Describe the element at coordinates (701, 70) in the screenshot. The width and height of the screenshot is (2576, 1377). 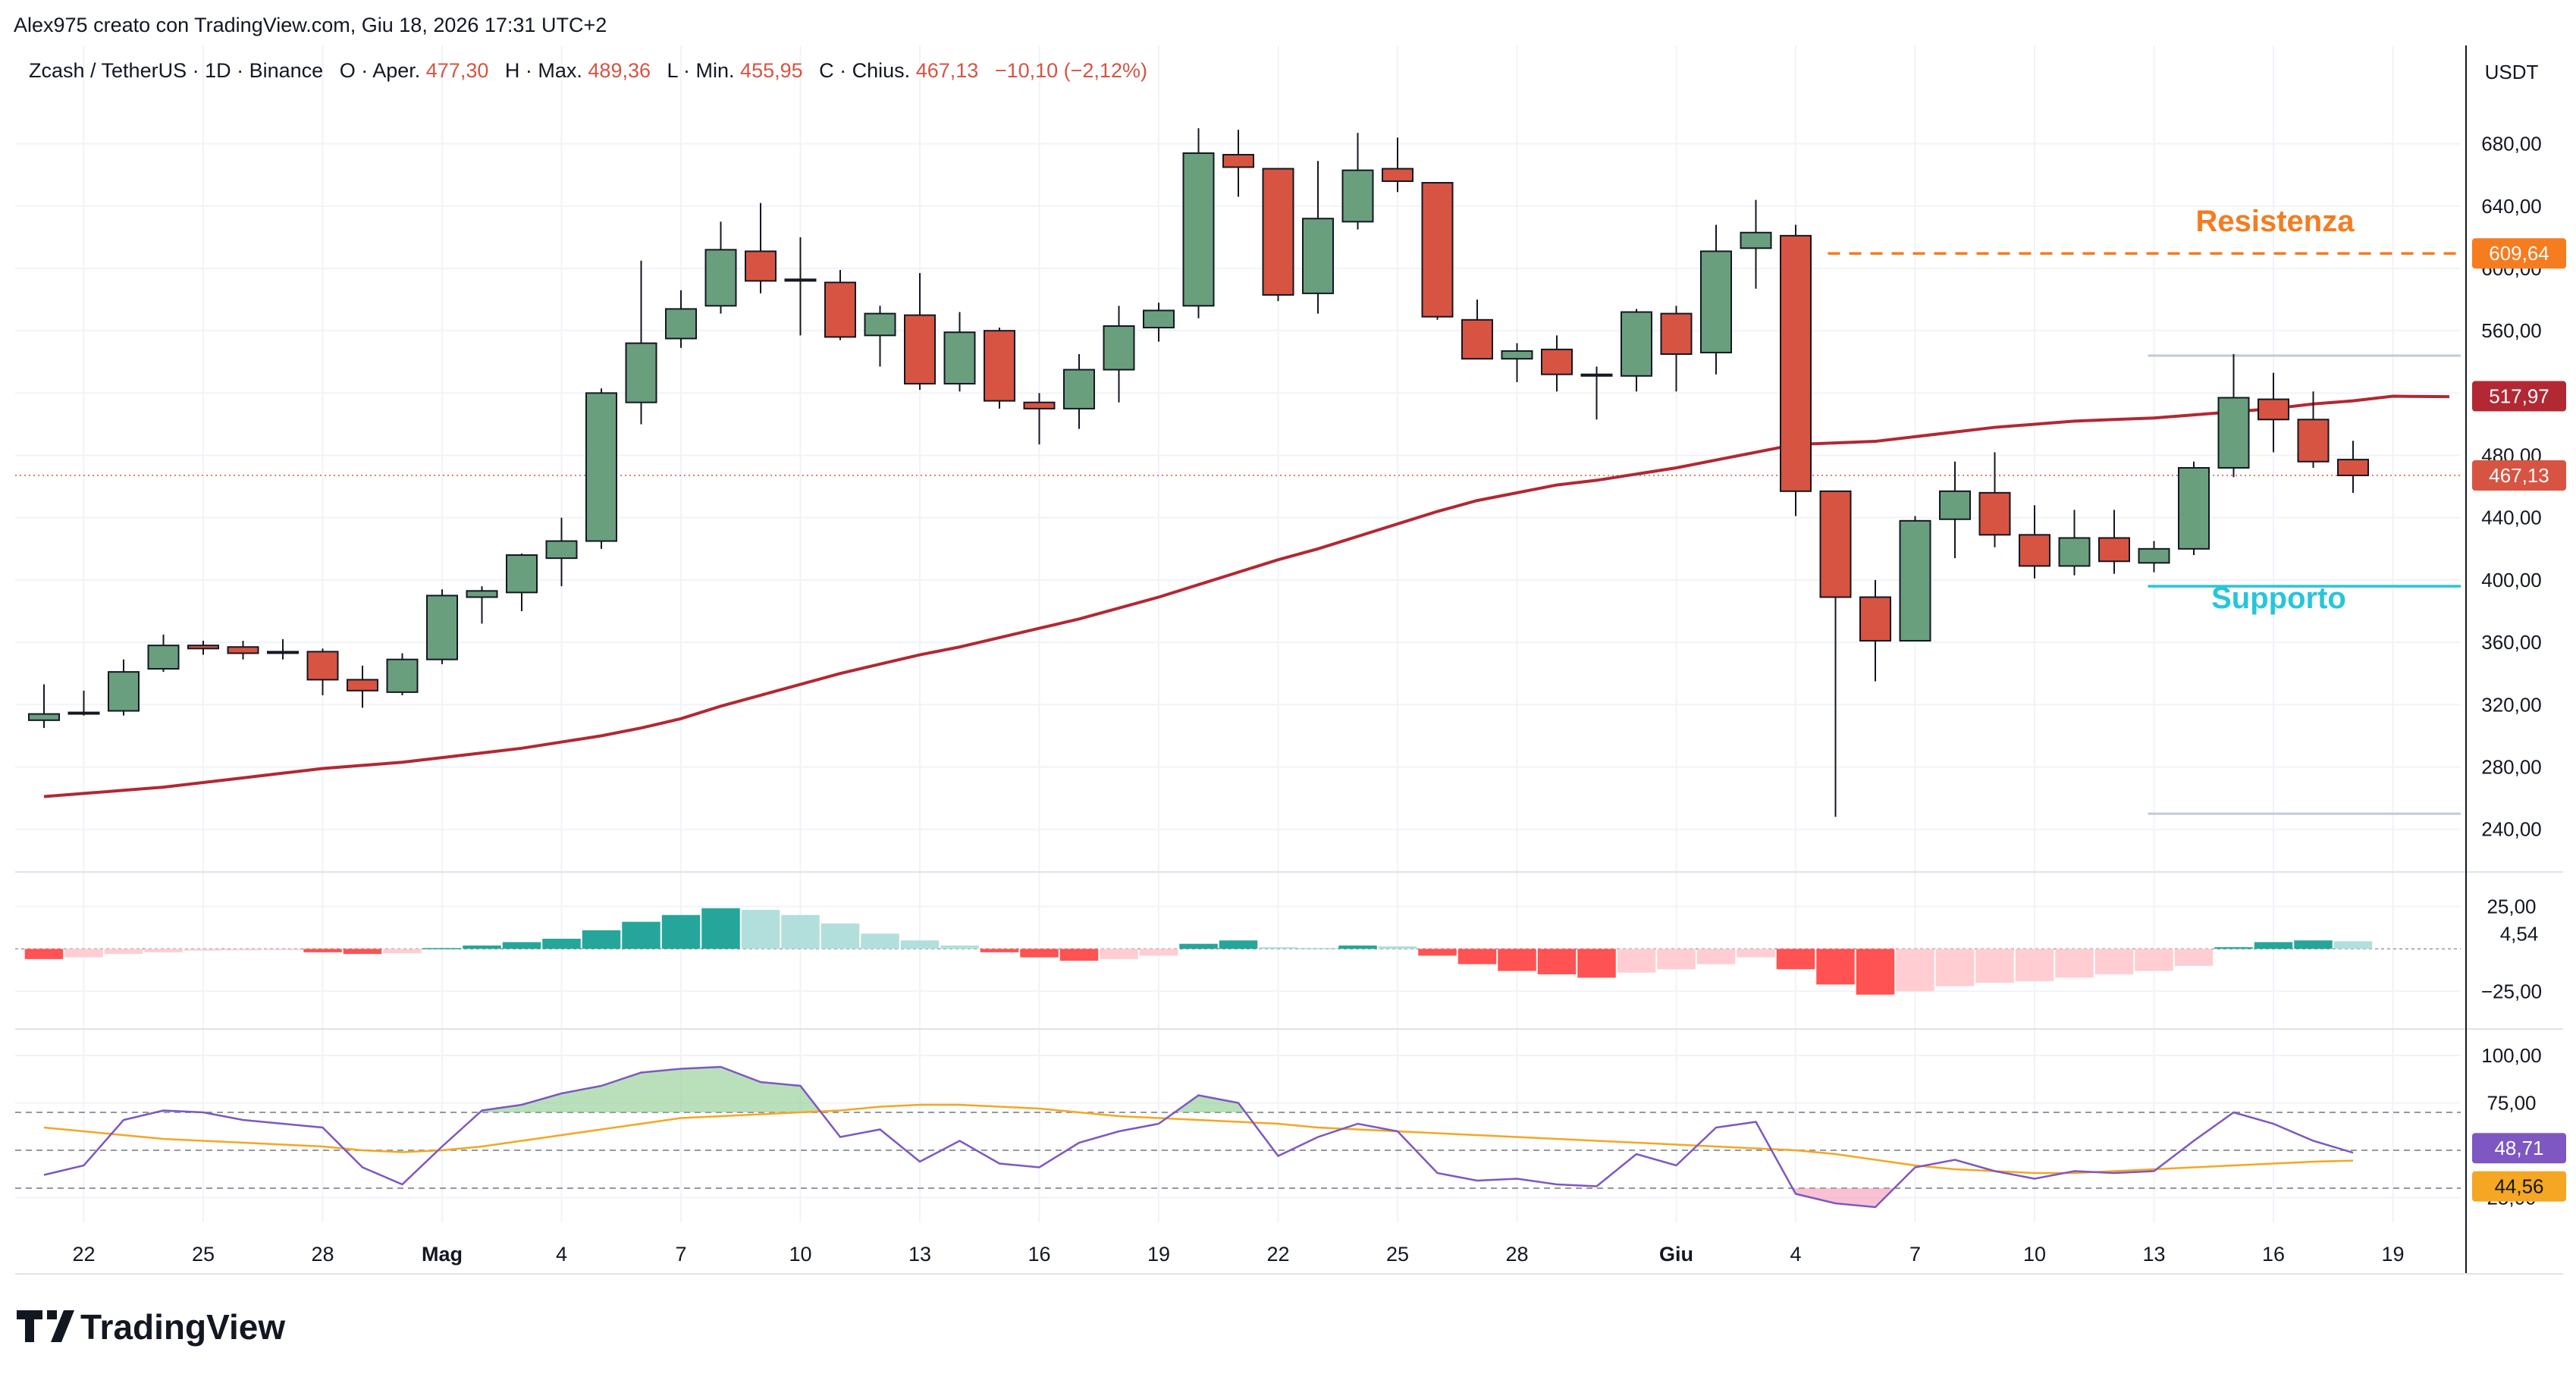
I see `low-label: L · Min.` at that location.